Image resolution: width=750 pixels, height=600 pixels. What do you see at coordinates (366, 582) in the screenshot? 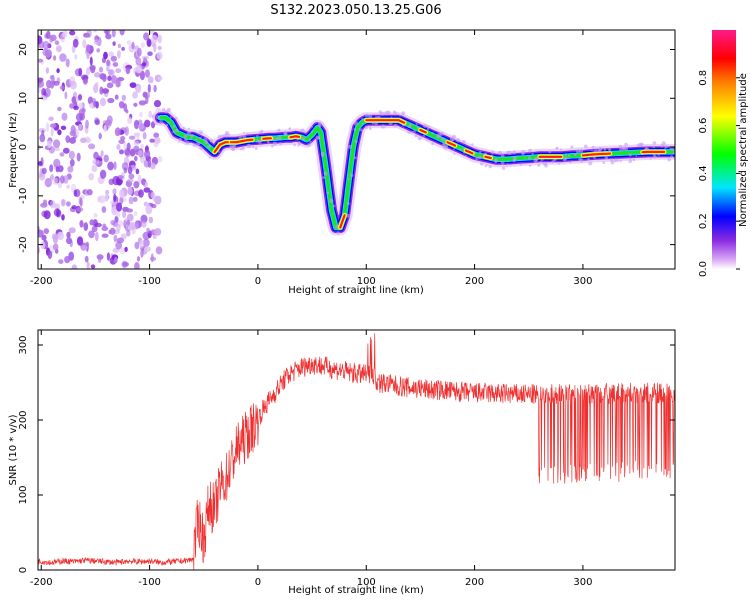
I see `bottom-x-tick-label: 100` at bounding box center [366, 582].